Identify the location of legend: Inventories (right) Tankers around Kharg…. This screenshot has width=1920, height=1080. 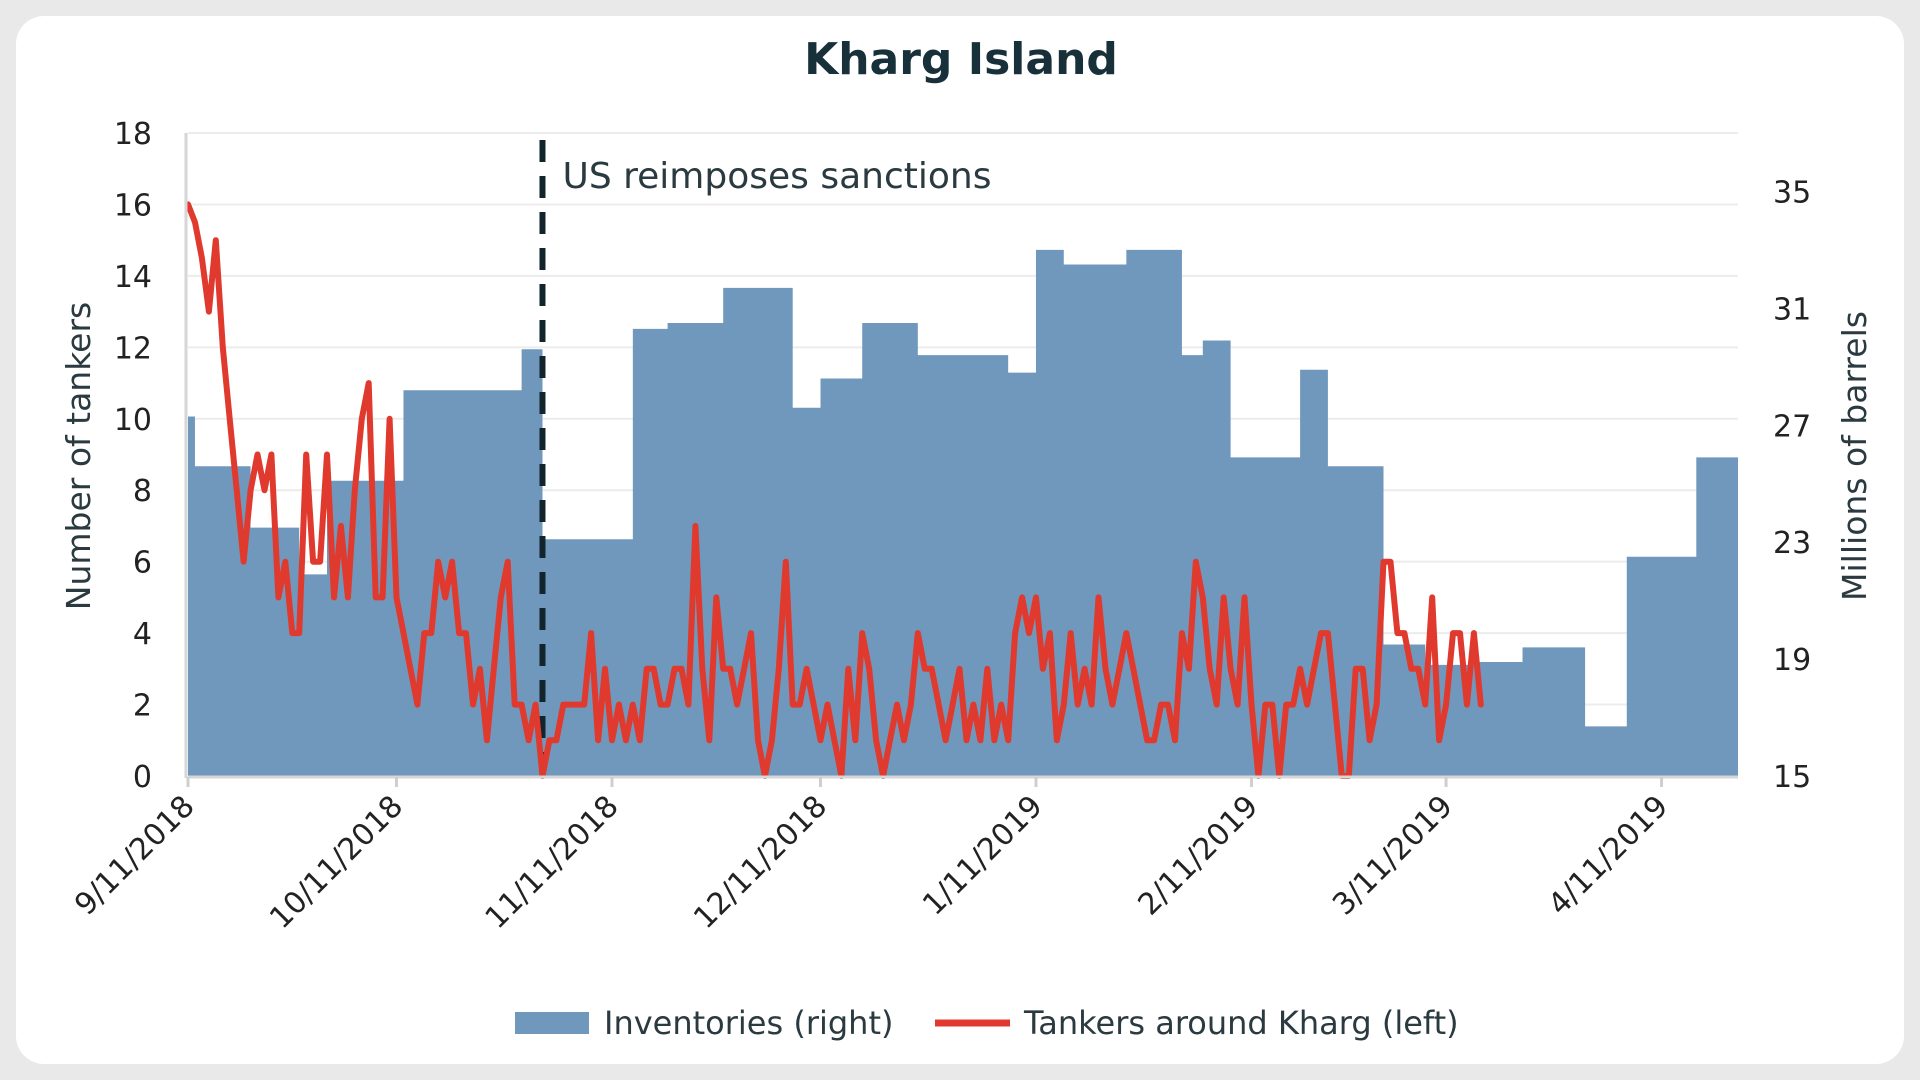
(987, 1023).